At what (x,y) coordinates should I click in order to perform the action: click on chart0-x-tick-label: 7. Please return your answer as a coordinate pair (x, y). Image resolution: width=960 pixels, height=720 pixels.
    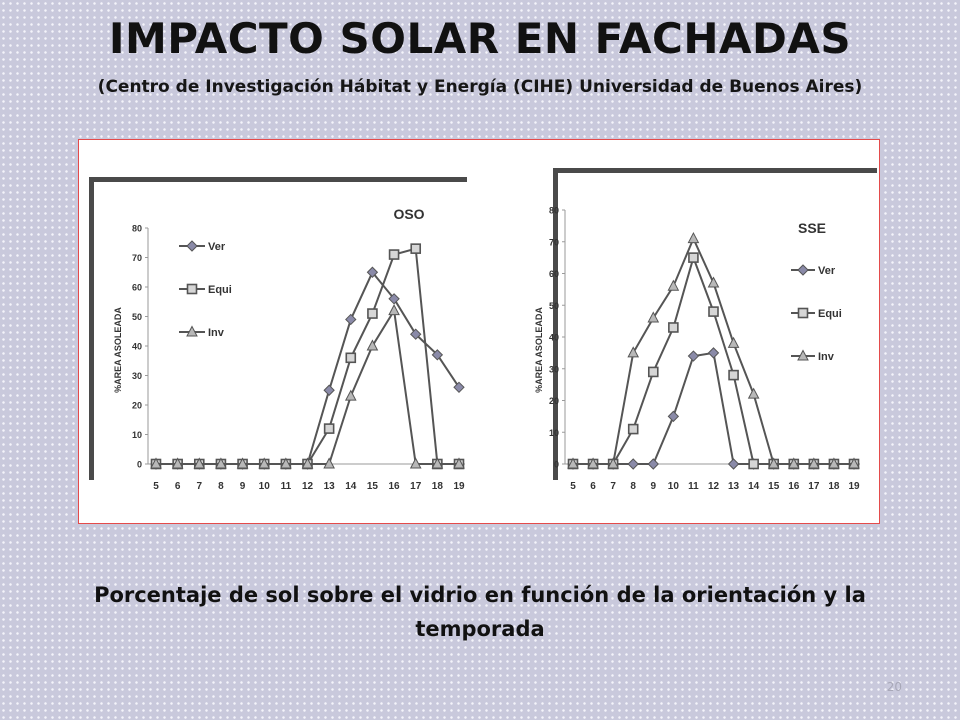
    Looking at the image, I should click on (200, 486).